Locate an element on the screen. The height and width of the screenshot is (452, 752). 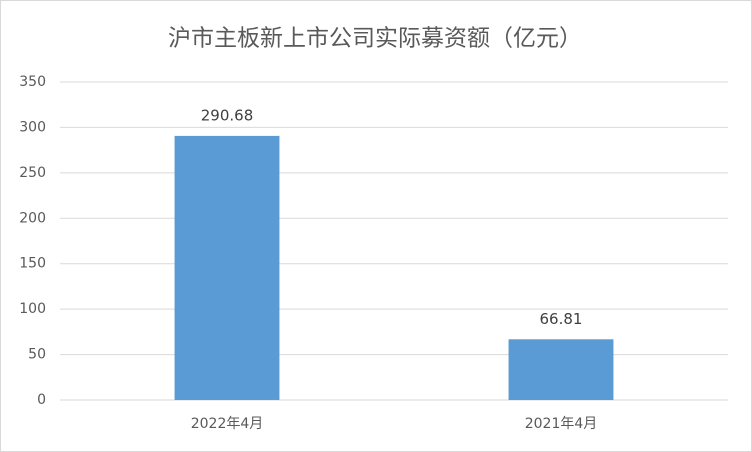
y-tick-label: 350 is located at coordinates (32, 82).